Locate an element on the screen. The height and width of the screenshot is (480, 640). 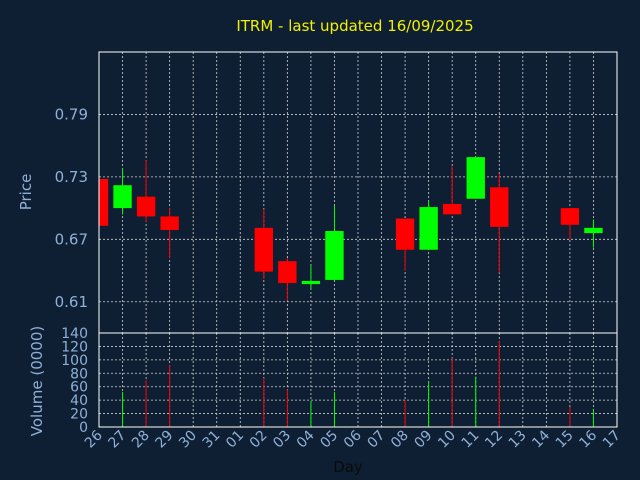
price-axis-label: Price is located at coordinates (26, 192).